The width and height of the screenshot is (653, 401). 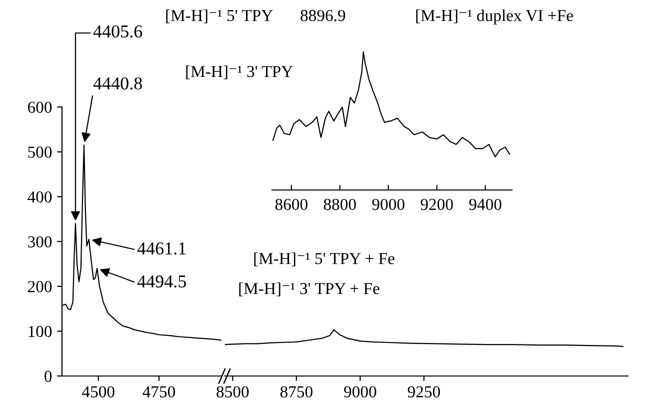 What do you see at coordinates (291, 204) in the screenshot?
I see `x-tick-label: 8600` at bounding box center [291, 204].